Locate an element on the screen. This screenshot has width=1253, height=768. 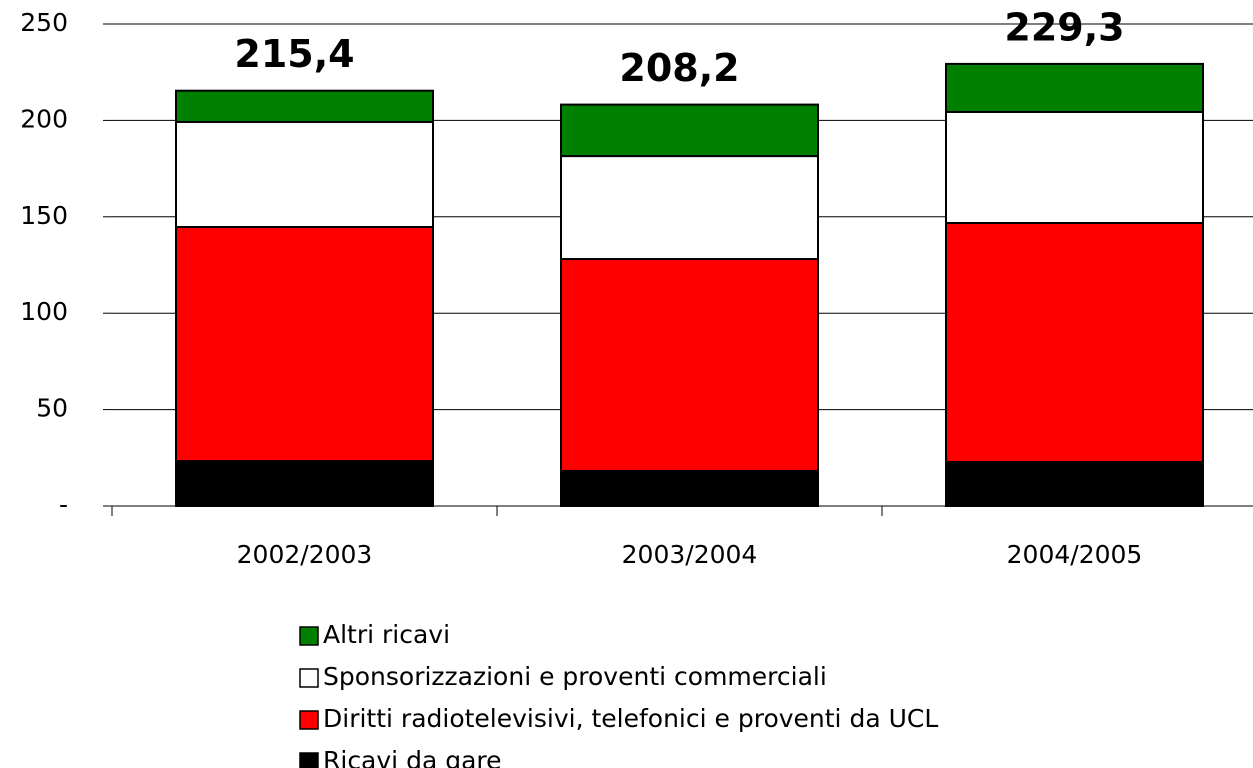
y-tick-label: 250 is located at coordinates (44, 22).